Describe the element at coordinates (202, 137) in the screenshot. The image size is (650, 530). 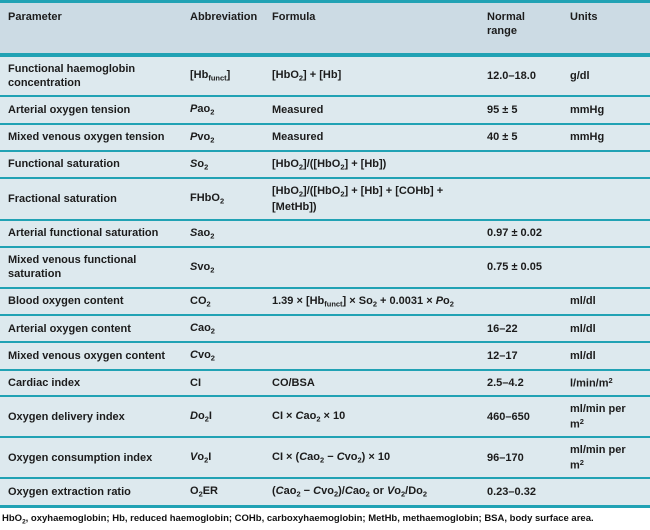
I see `cell-abbreviation: Pvo2` at that location.